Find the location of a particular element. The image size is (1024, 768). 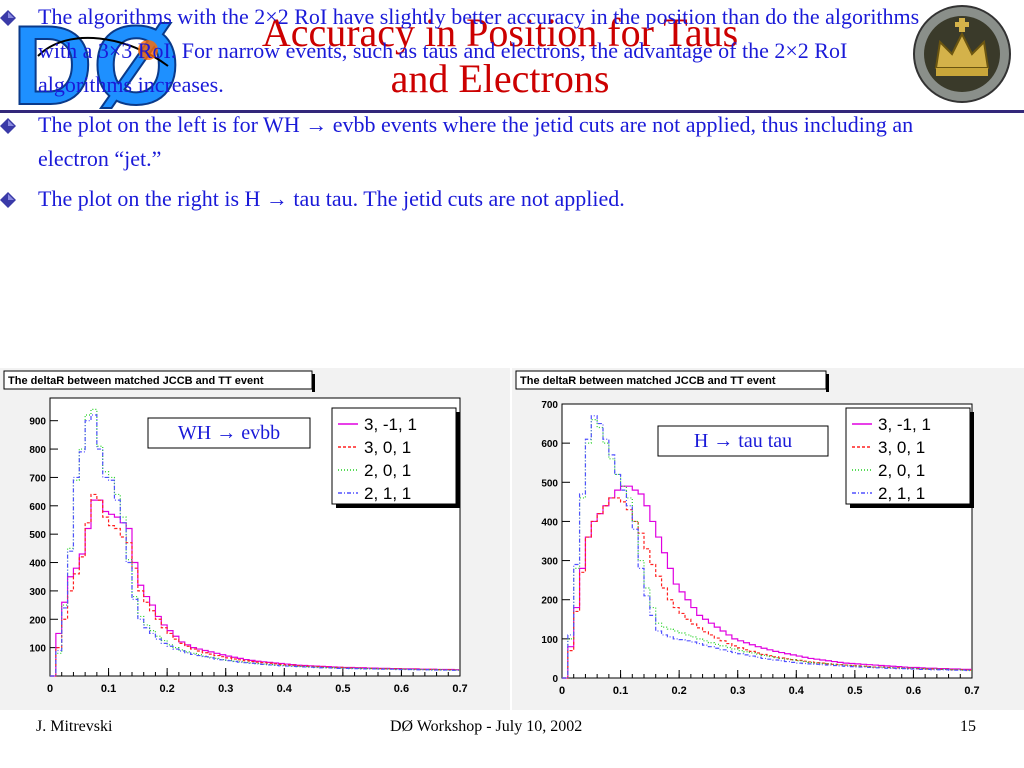

crown-seal-logo is located at coordinates (962, 54).